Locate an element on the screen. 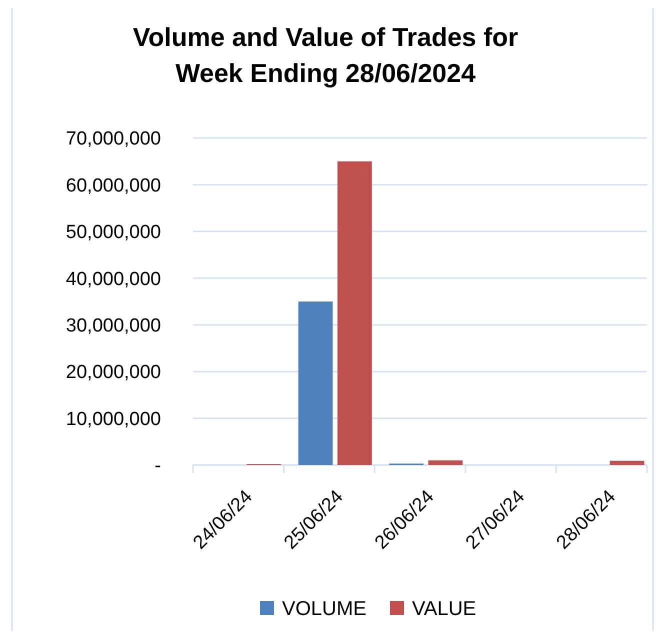 Image resolution: width=663 pixels, height=639 pixels. y-tick-label: 20,000,000 is located at coordinates (113, 373).